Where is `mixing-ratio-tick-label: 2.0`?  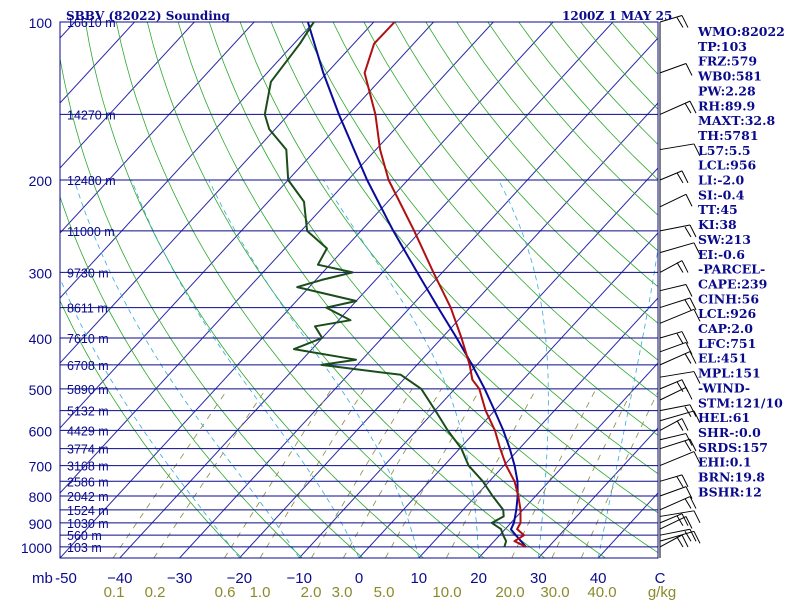
mixing-ratio-tick-label: 2.0 is located at coordinates (311, 592).